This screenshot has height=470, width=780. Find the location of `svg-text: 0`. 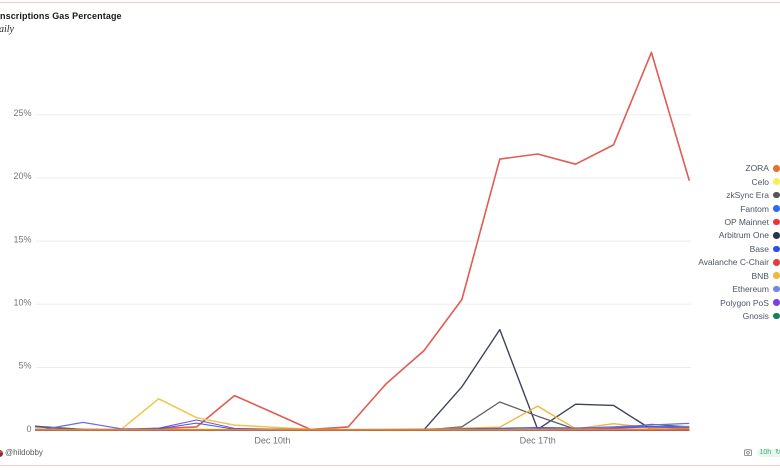

svg-text: 0 is located at coordinates (28, 429).